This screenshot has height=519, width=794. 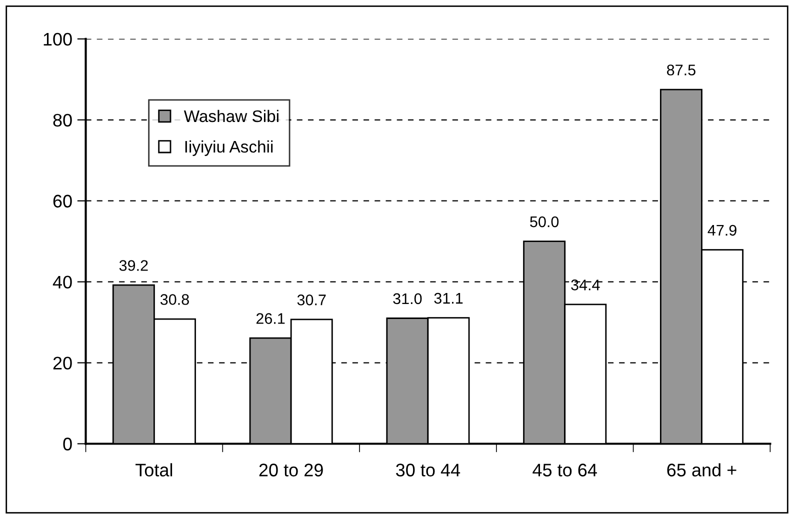 What do you see at coordinates (291, 470) in the screenshot?
I see `x-tick-label: 20 to 29` at bounding box center [291, 470].